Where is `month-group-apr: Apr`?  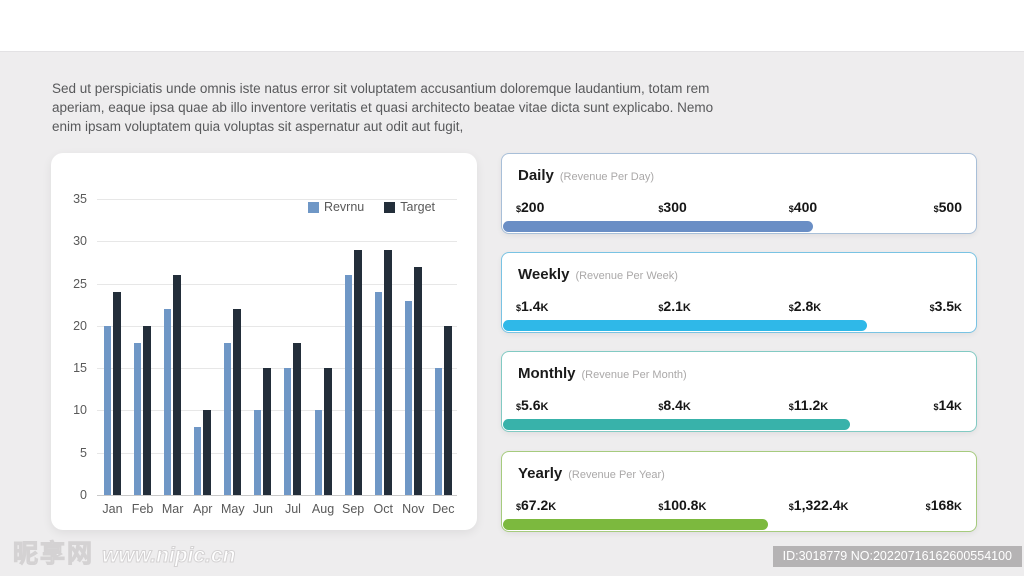
month-group-apr: Apr is located at coordinates (202, 357).